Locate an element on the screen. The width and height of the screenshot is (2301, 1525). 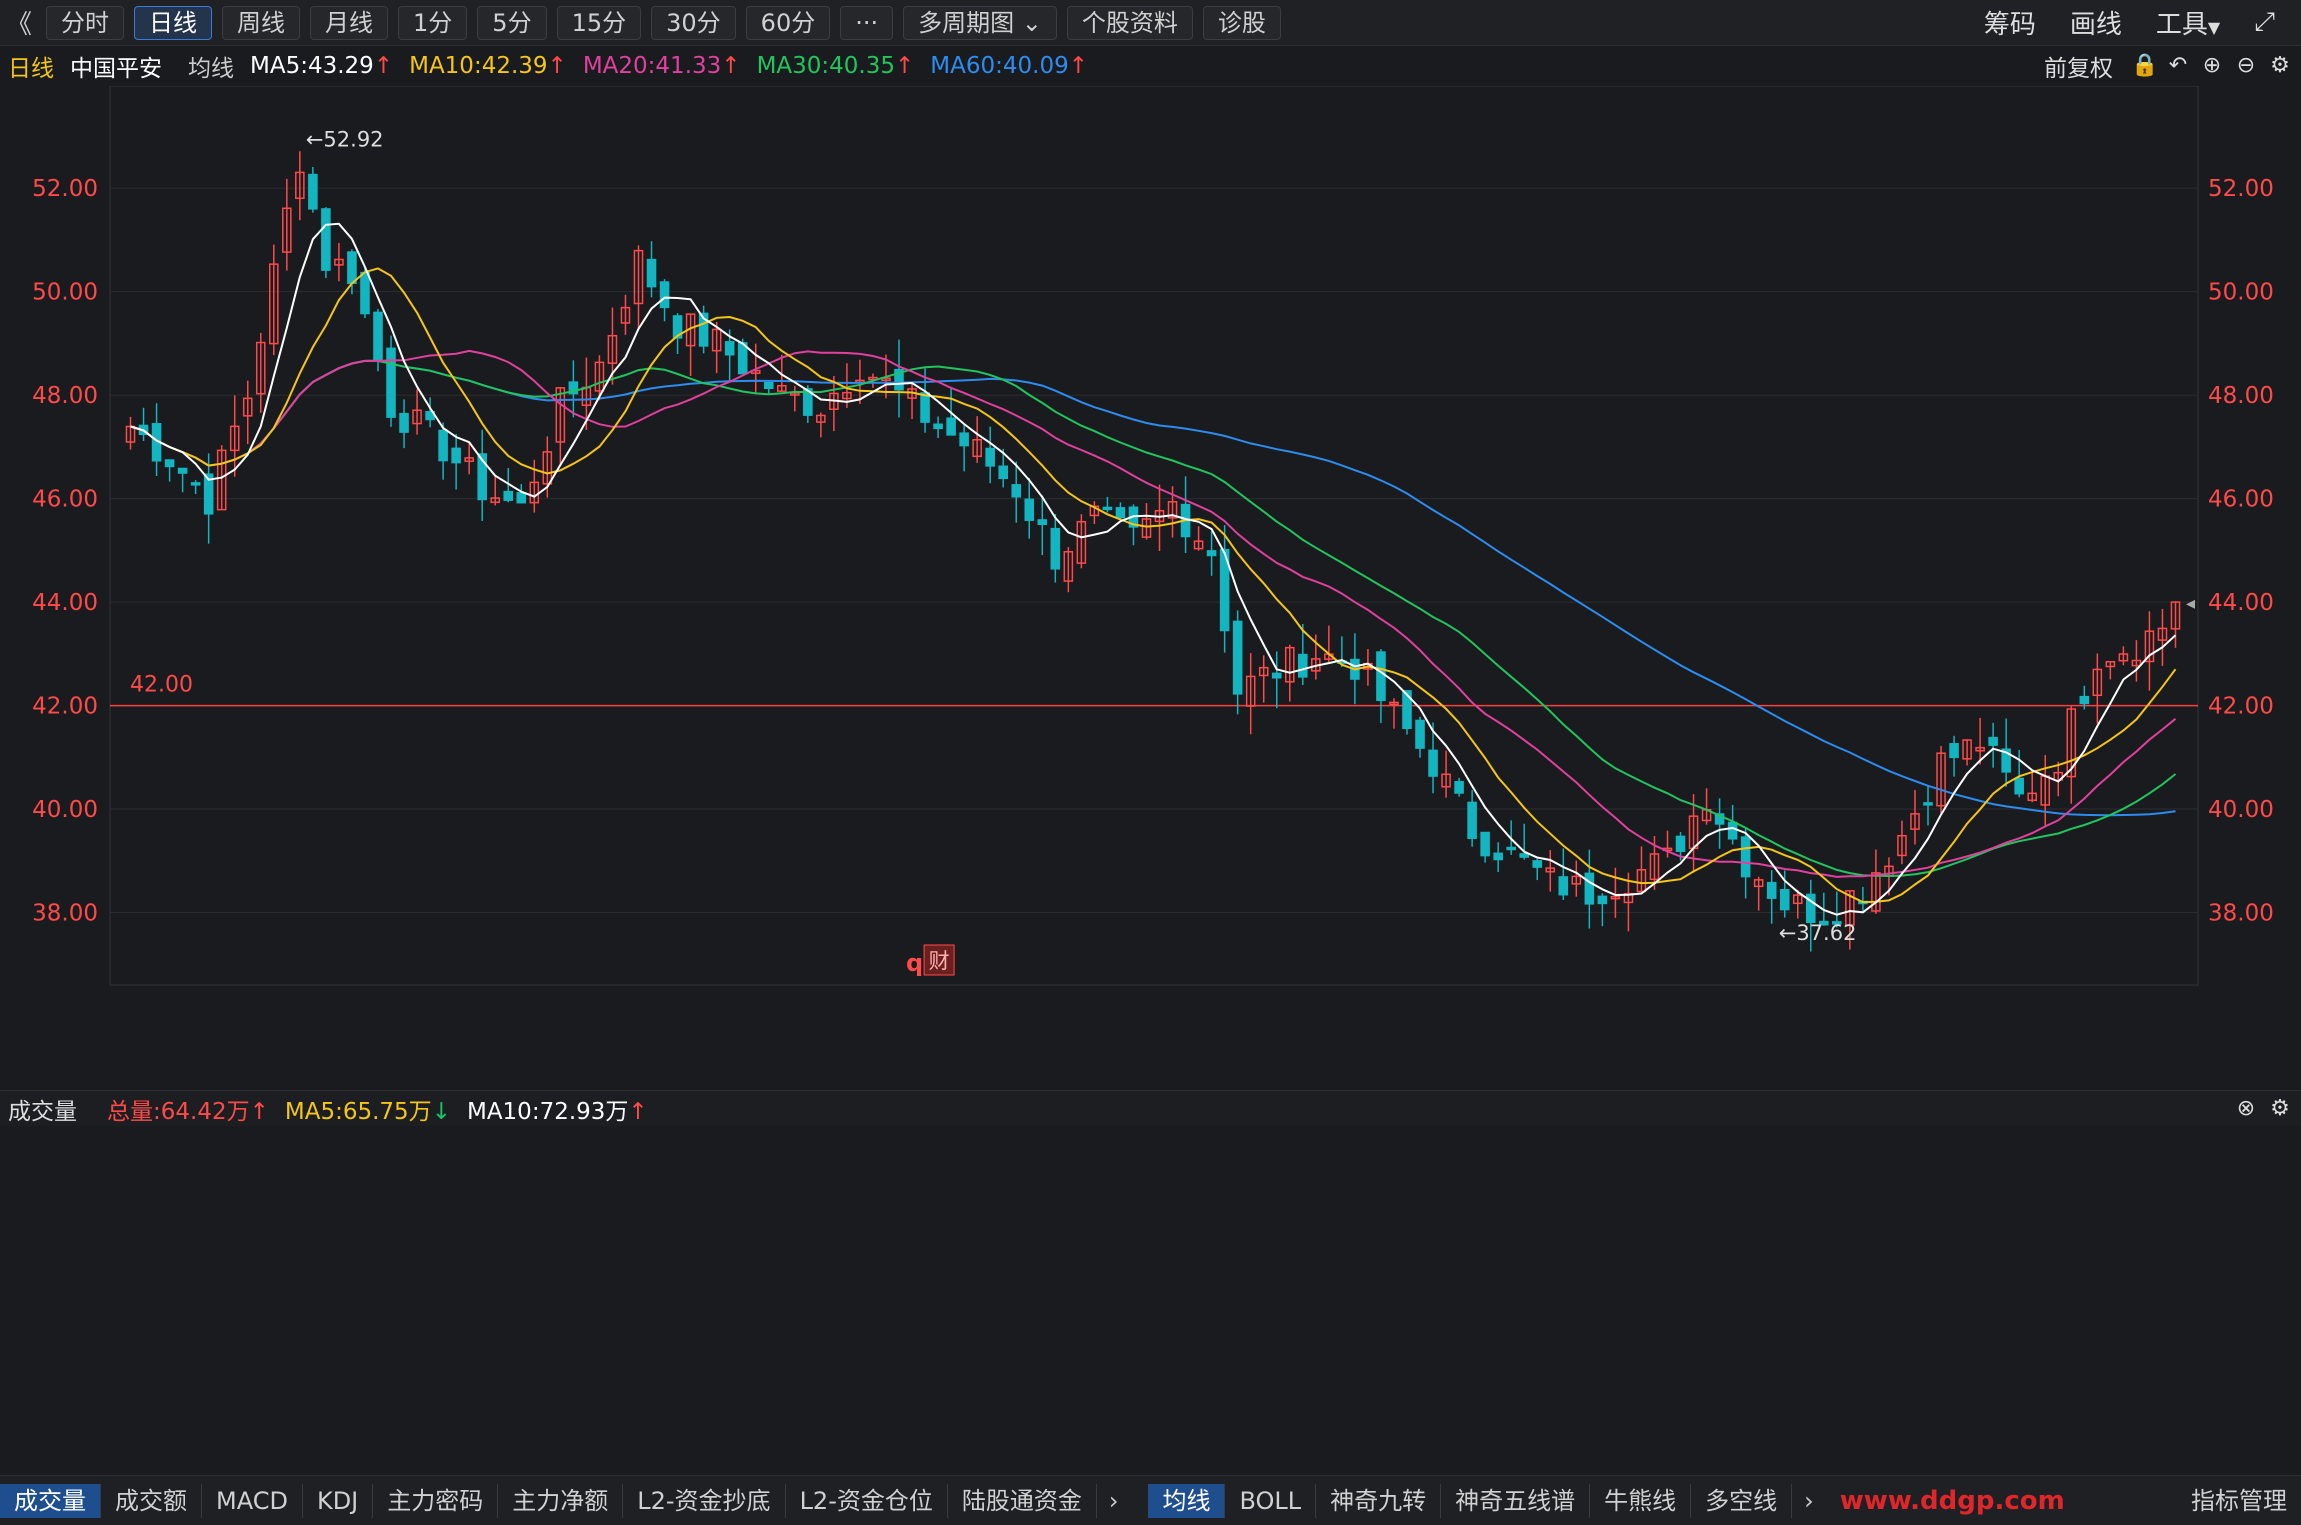
tab-l2-position: L2-资金仓位 is located at coordinates (867, 1500).